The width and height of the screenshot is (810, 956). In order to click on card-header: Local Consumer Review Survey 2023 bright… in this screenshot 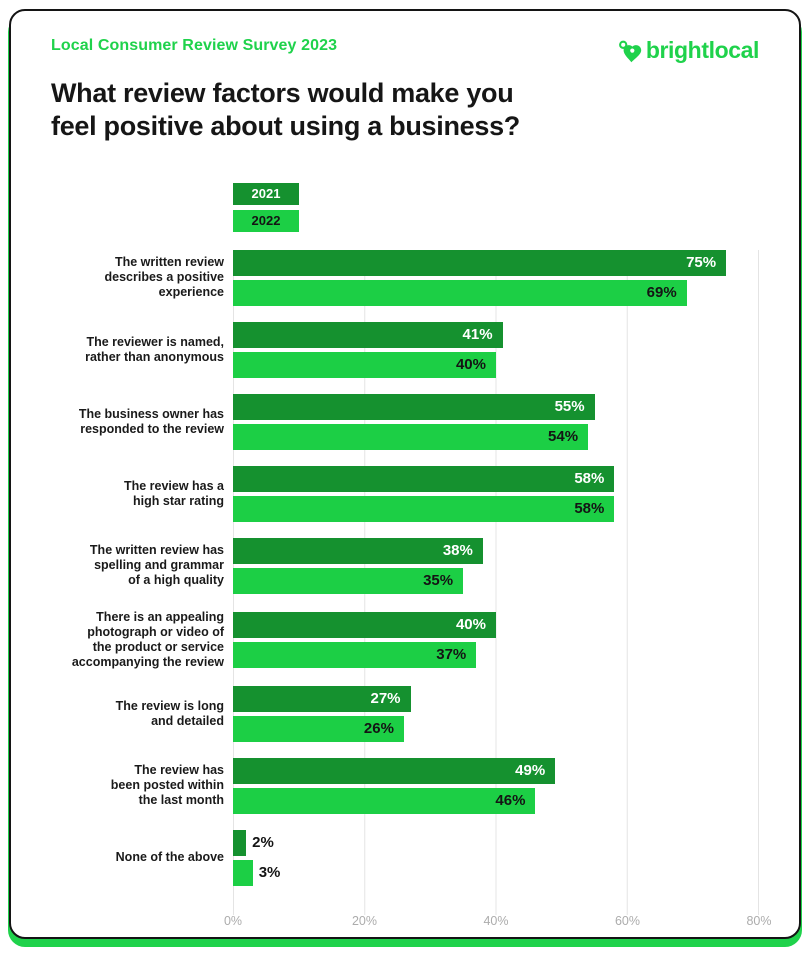, I will do `click(405, 50)`.